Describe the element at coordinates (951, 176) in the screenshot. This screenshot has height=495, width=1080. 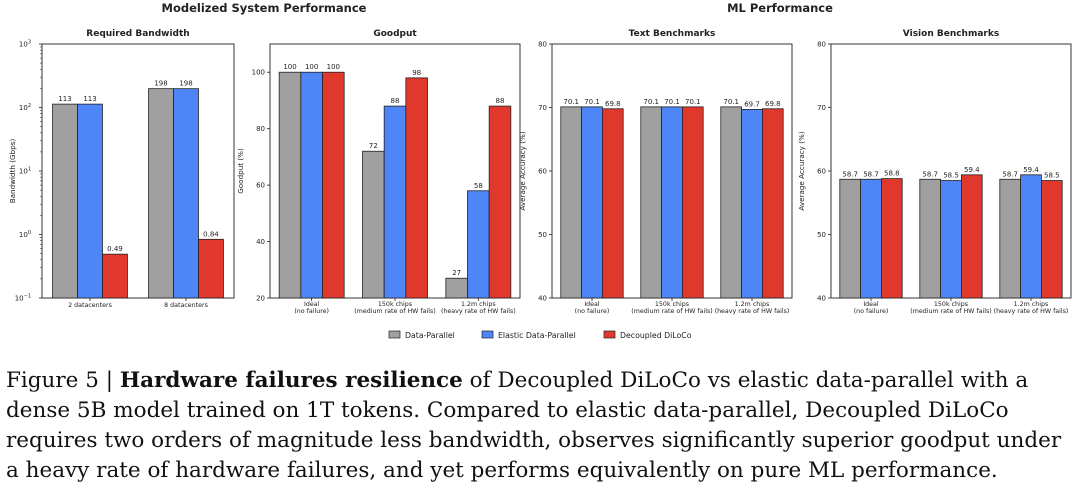
I see `data-label: 58.5` at that location.